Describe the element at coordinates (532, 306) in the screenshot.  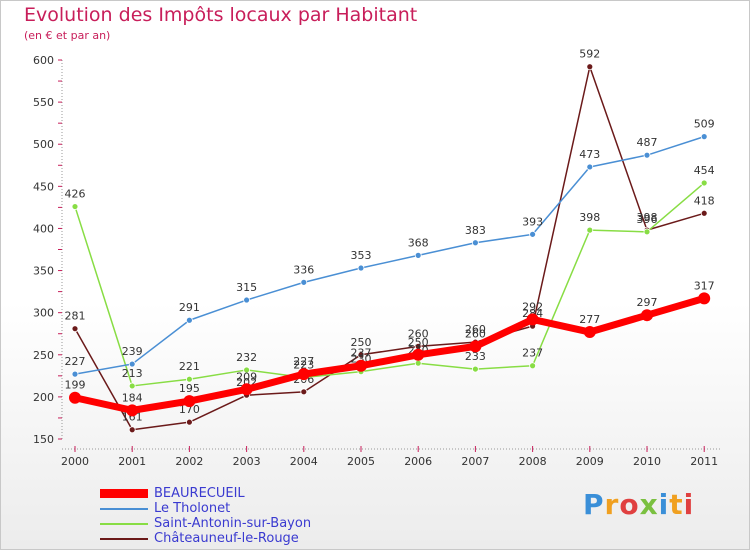
I see `data-label: 292` at that location.